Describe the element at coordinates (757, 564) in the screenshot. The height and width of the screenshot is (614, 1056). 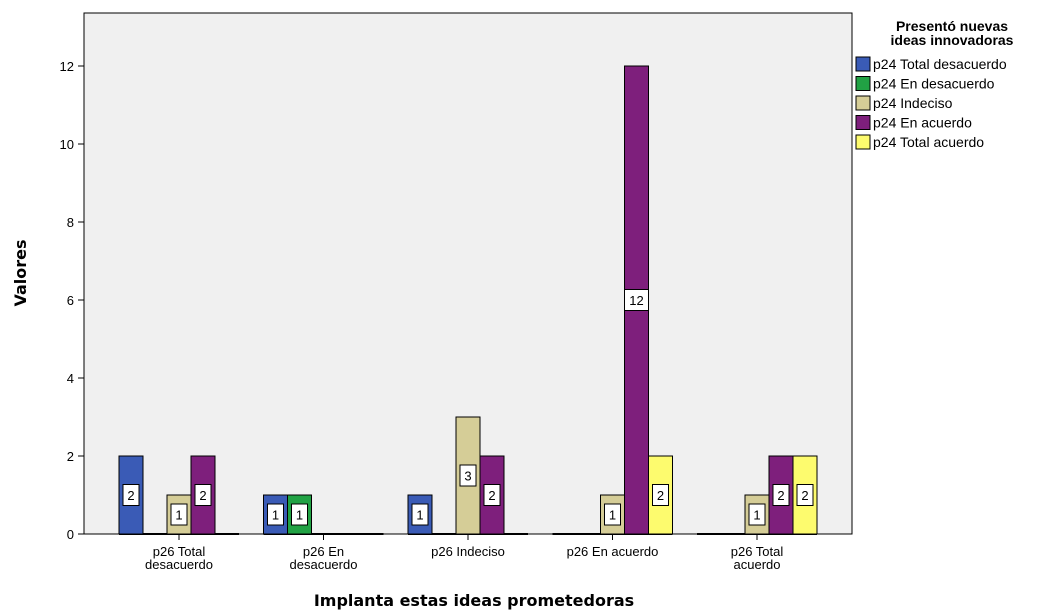
I see `category-label: acuerdo` at that location.